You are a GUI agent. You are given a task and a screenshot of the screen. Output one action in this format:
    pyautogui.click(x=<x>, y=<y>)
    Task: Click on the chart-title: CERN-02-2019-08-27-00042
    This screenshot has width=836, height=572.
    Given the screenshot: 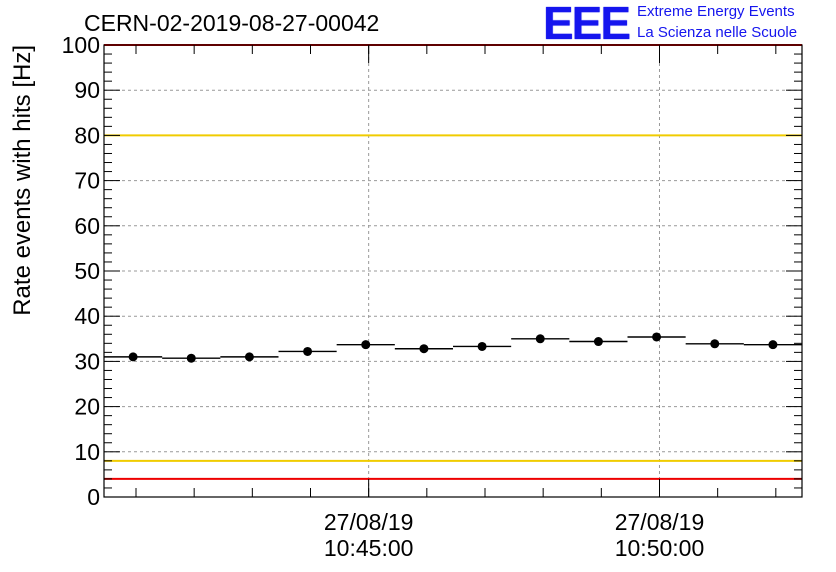 What is the action you would take?
    pyautogui.click(x=232, y=23)
    